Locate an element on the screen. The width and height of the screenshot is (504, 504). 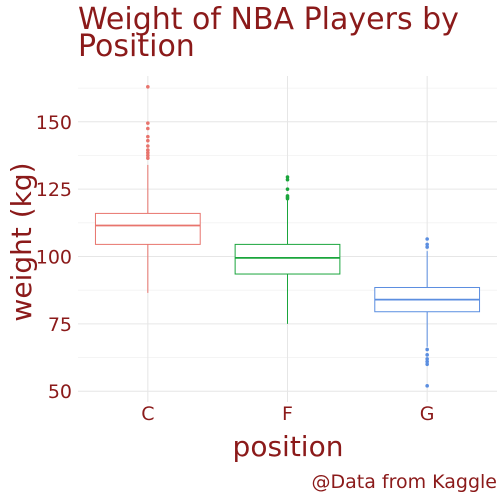
y-axis-ticks: 50 75 100 125 150 is located at coordinates (54, 257).